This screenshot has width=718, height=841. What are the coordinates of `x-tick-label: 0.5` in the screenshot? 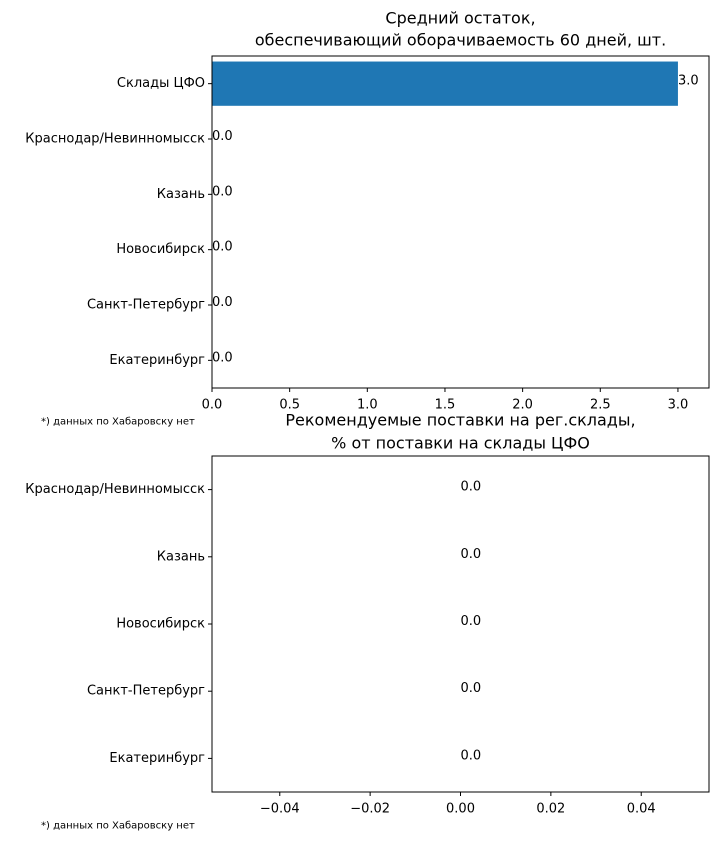 It's located at (289, 405).